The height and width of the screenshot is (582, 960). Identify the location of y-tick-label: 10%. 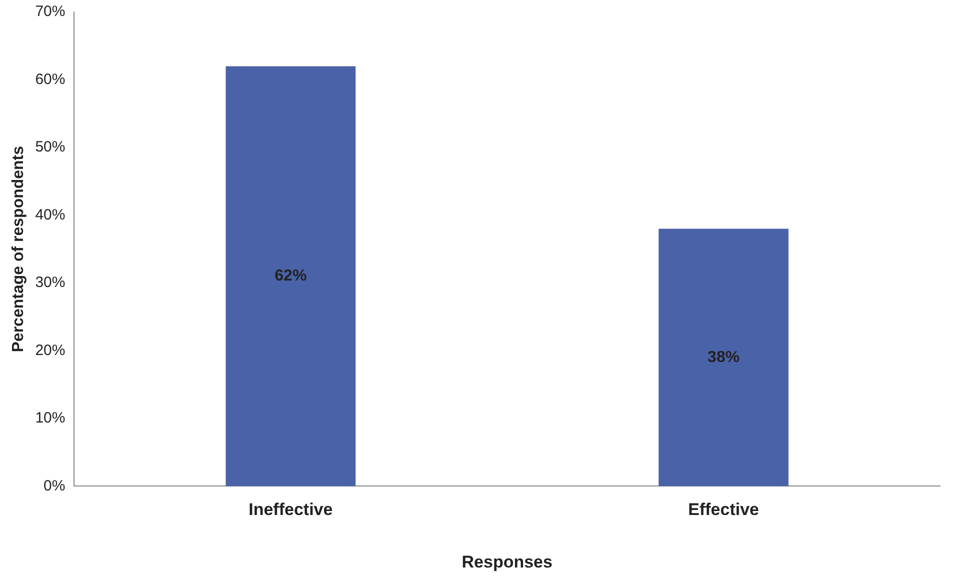
(50, 418).